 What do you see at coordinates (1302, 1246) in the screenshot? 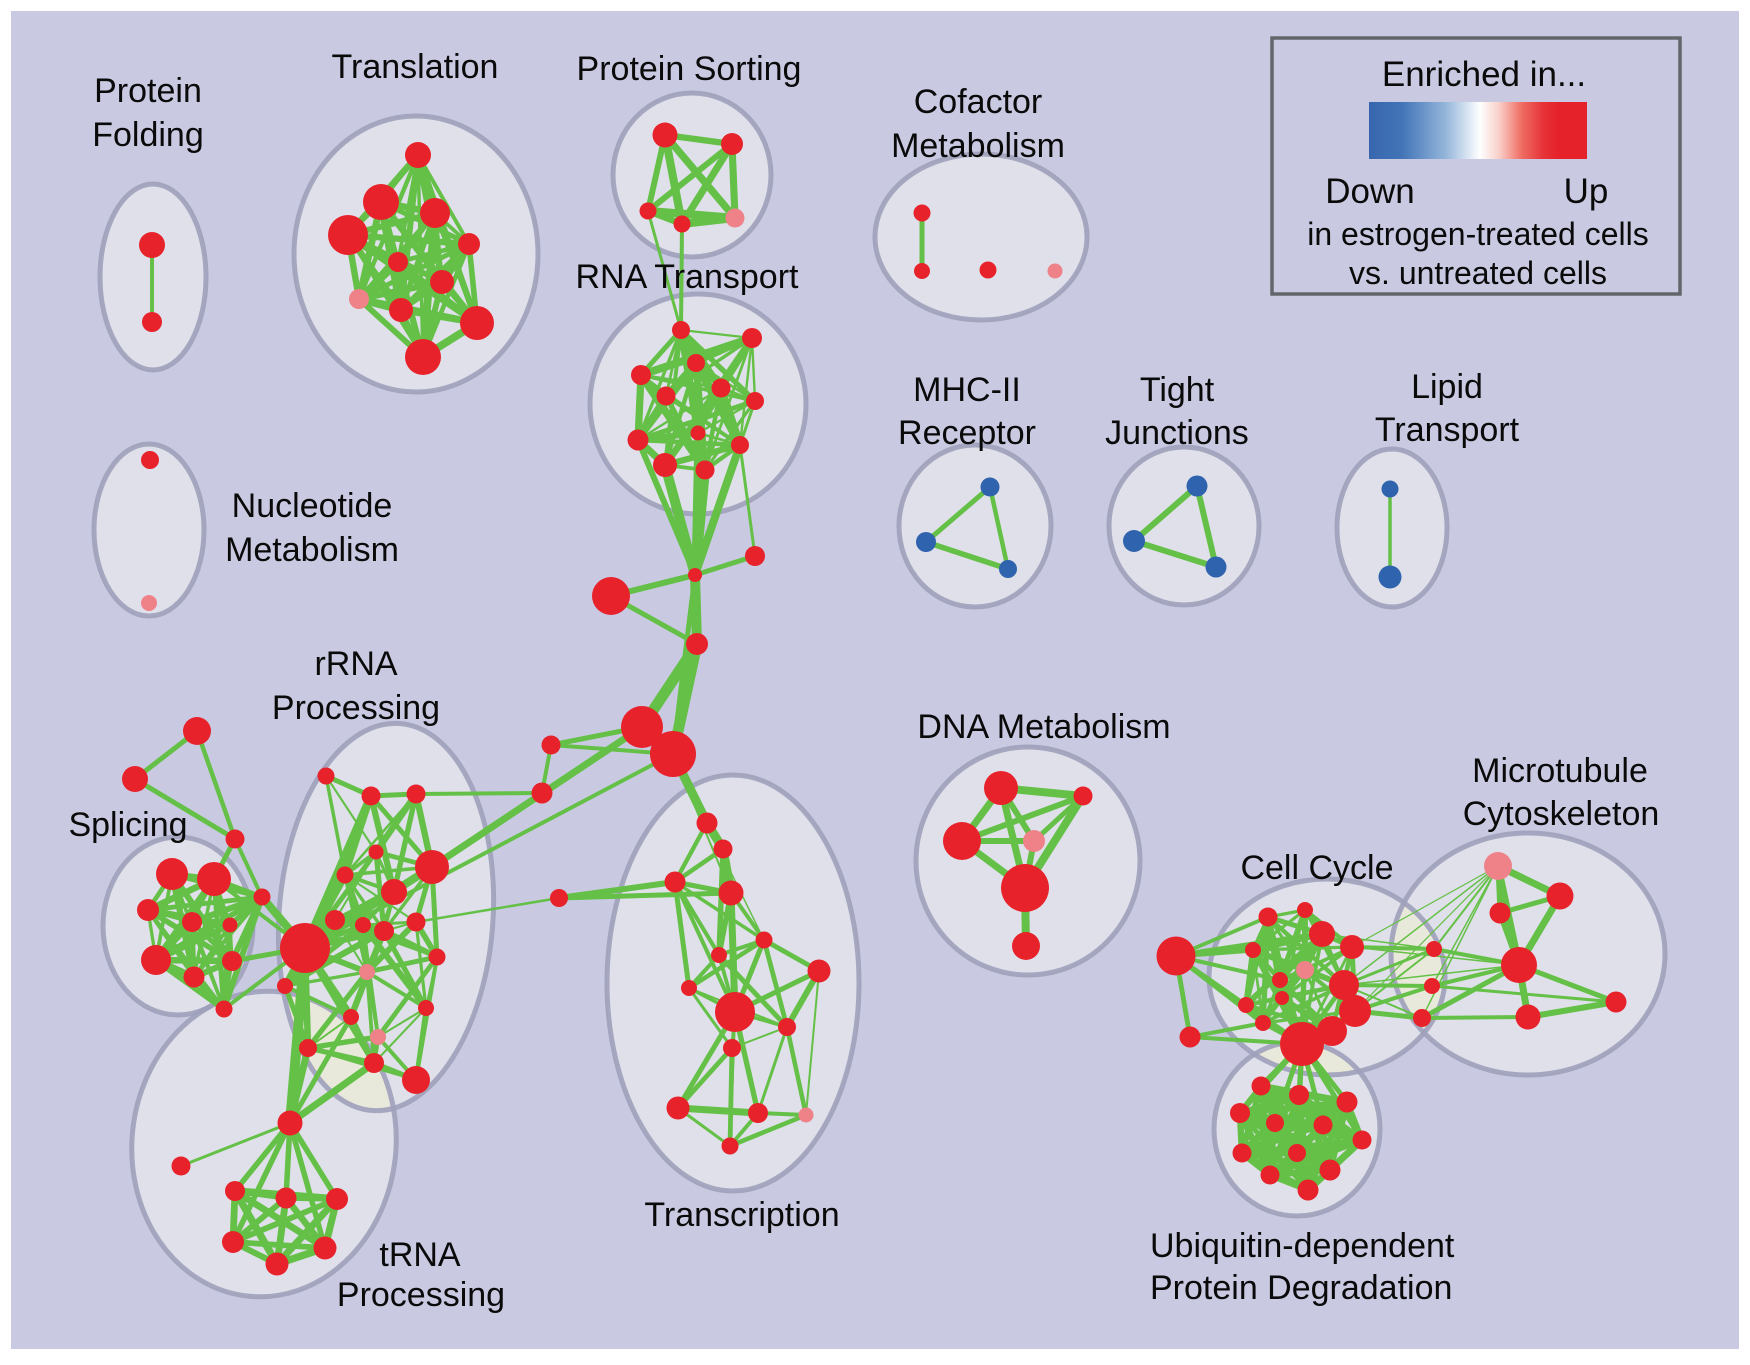
I see `svg-text: Ubiquitin-dependent` at bounding box center [1302, 1246].